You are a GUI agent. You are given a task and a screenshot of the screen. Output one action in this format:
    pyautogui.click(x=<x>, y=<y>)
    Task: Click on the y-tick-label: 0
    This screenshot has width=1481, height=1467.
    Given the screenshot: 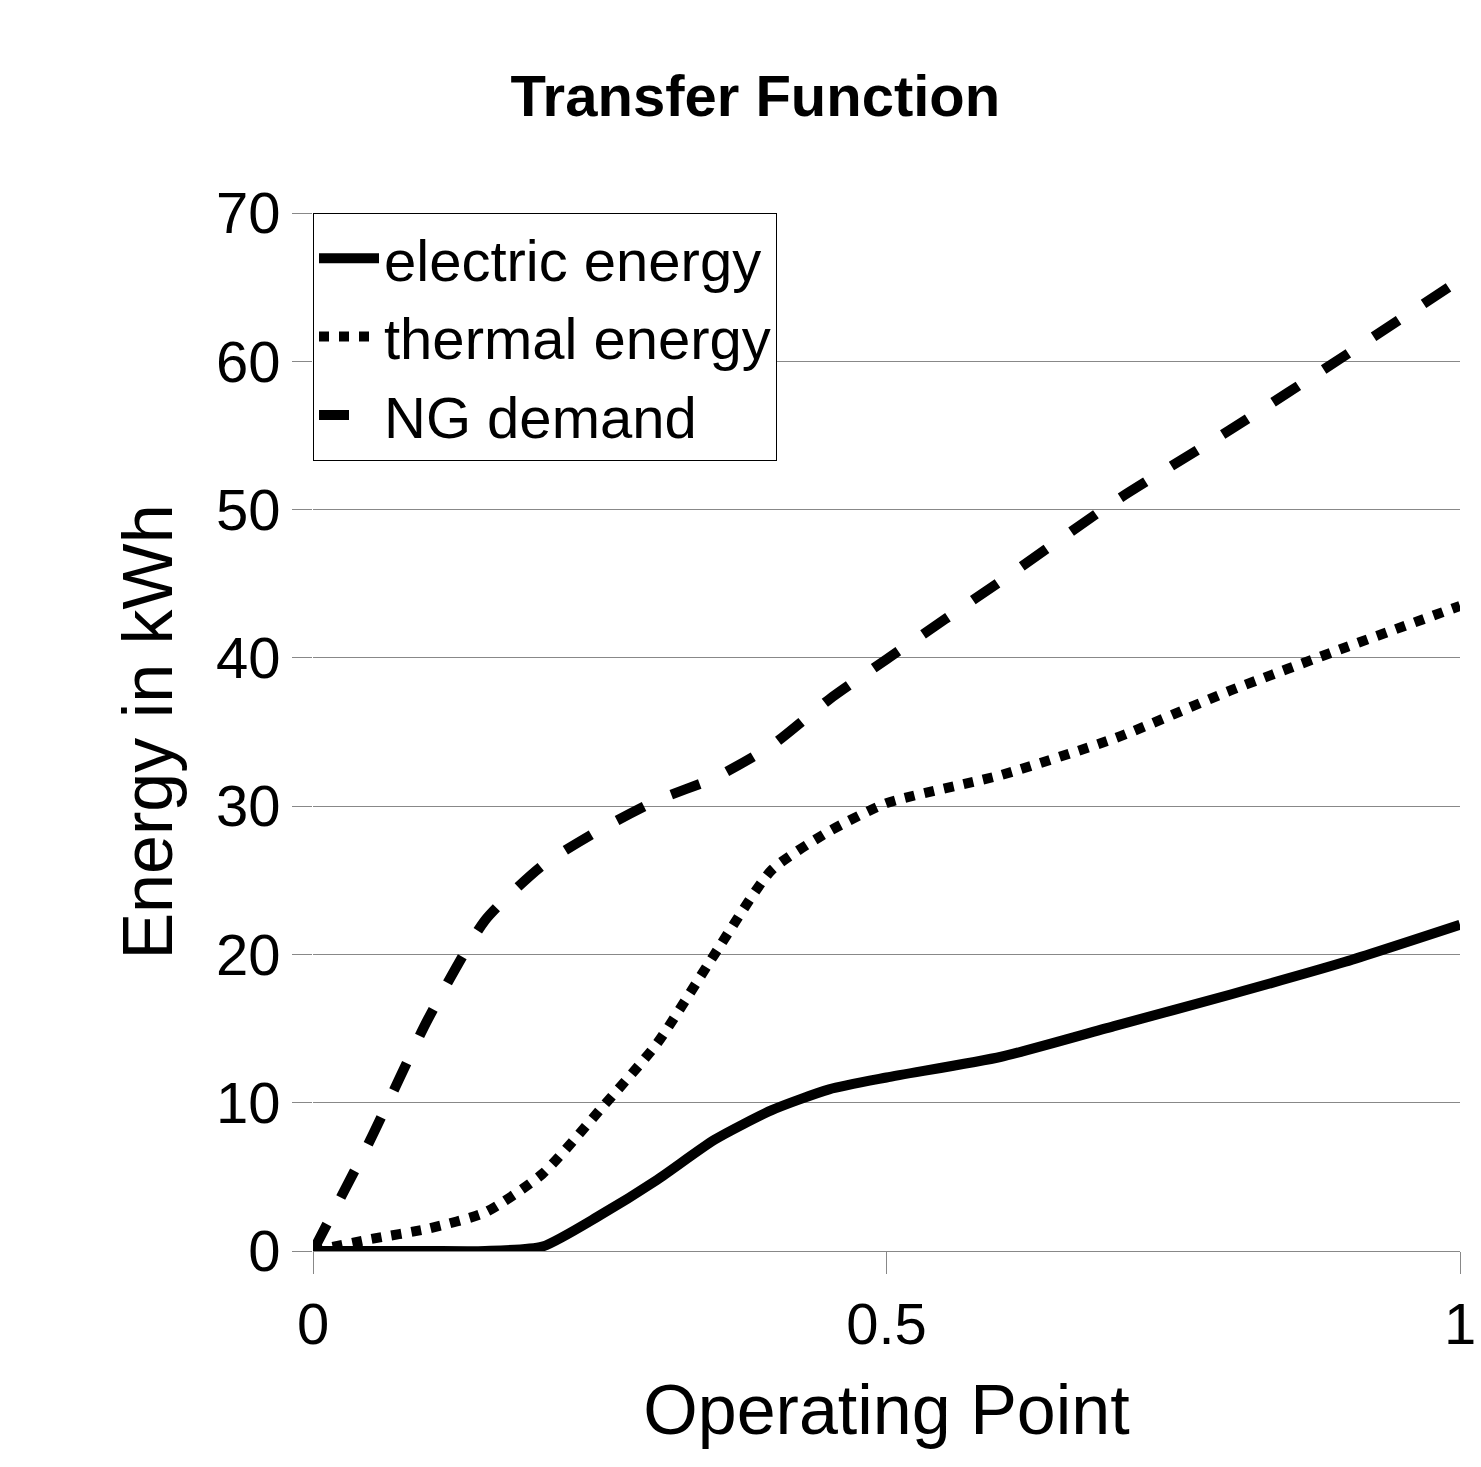 What is the action you would take?
    pyautogui.click(x=264, y=1251)
    